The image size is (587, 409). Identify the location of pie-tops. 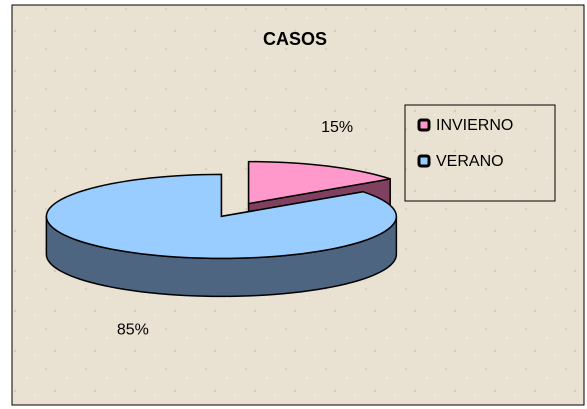
(221, 210).